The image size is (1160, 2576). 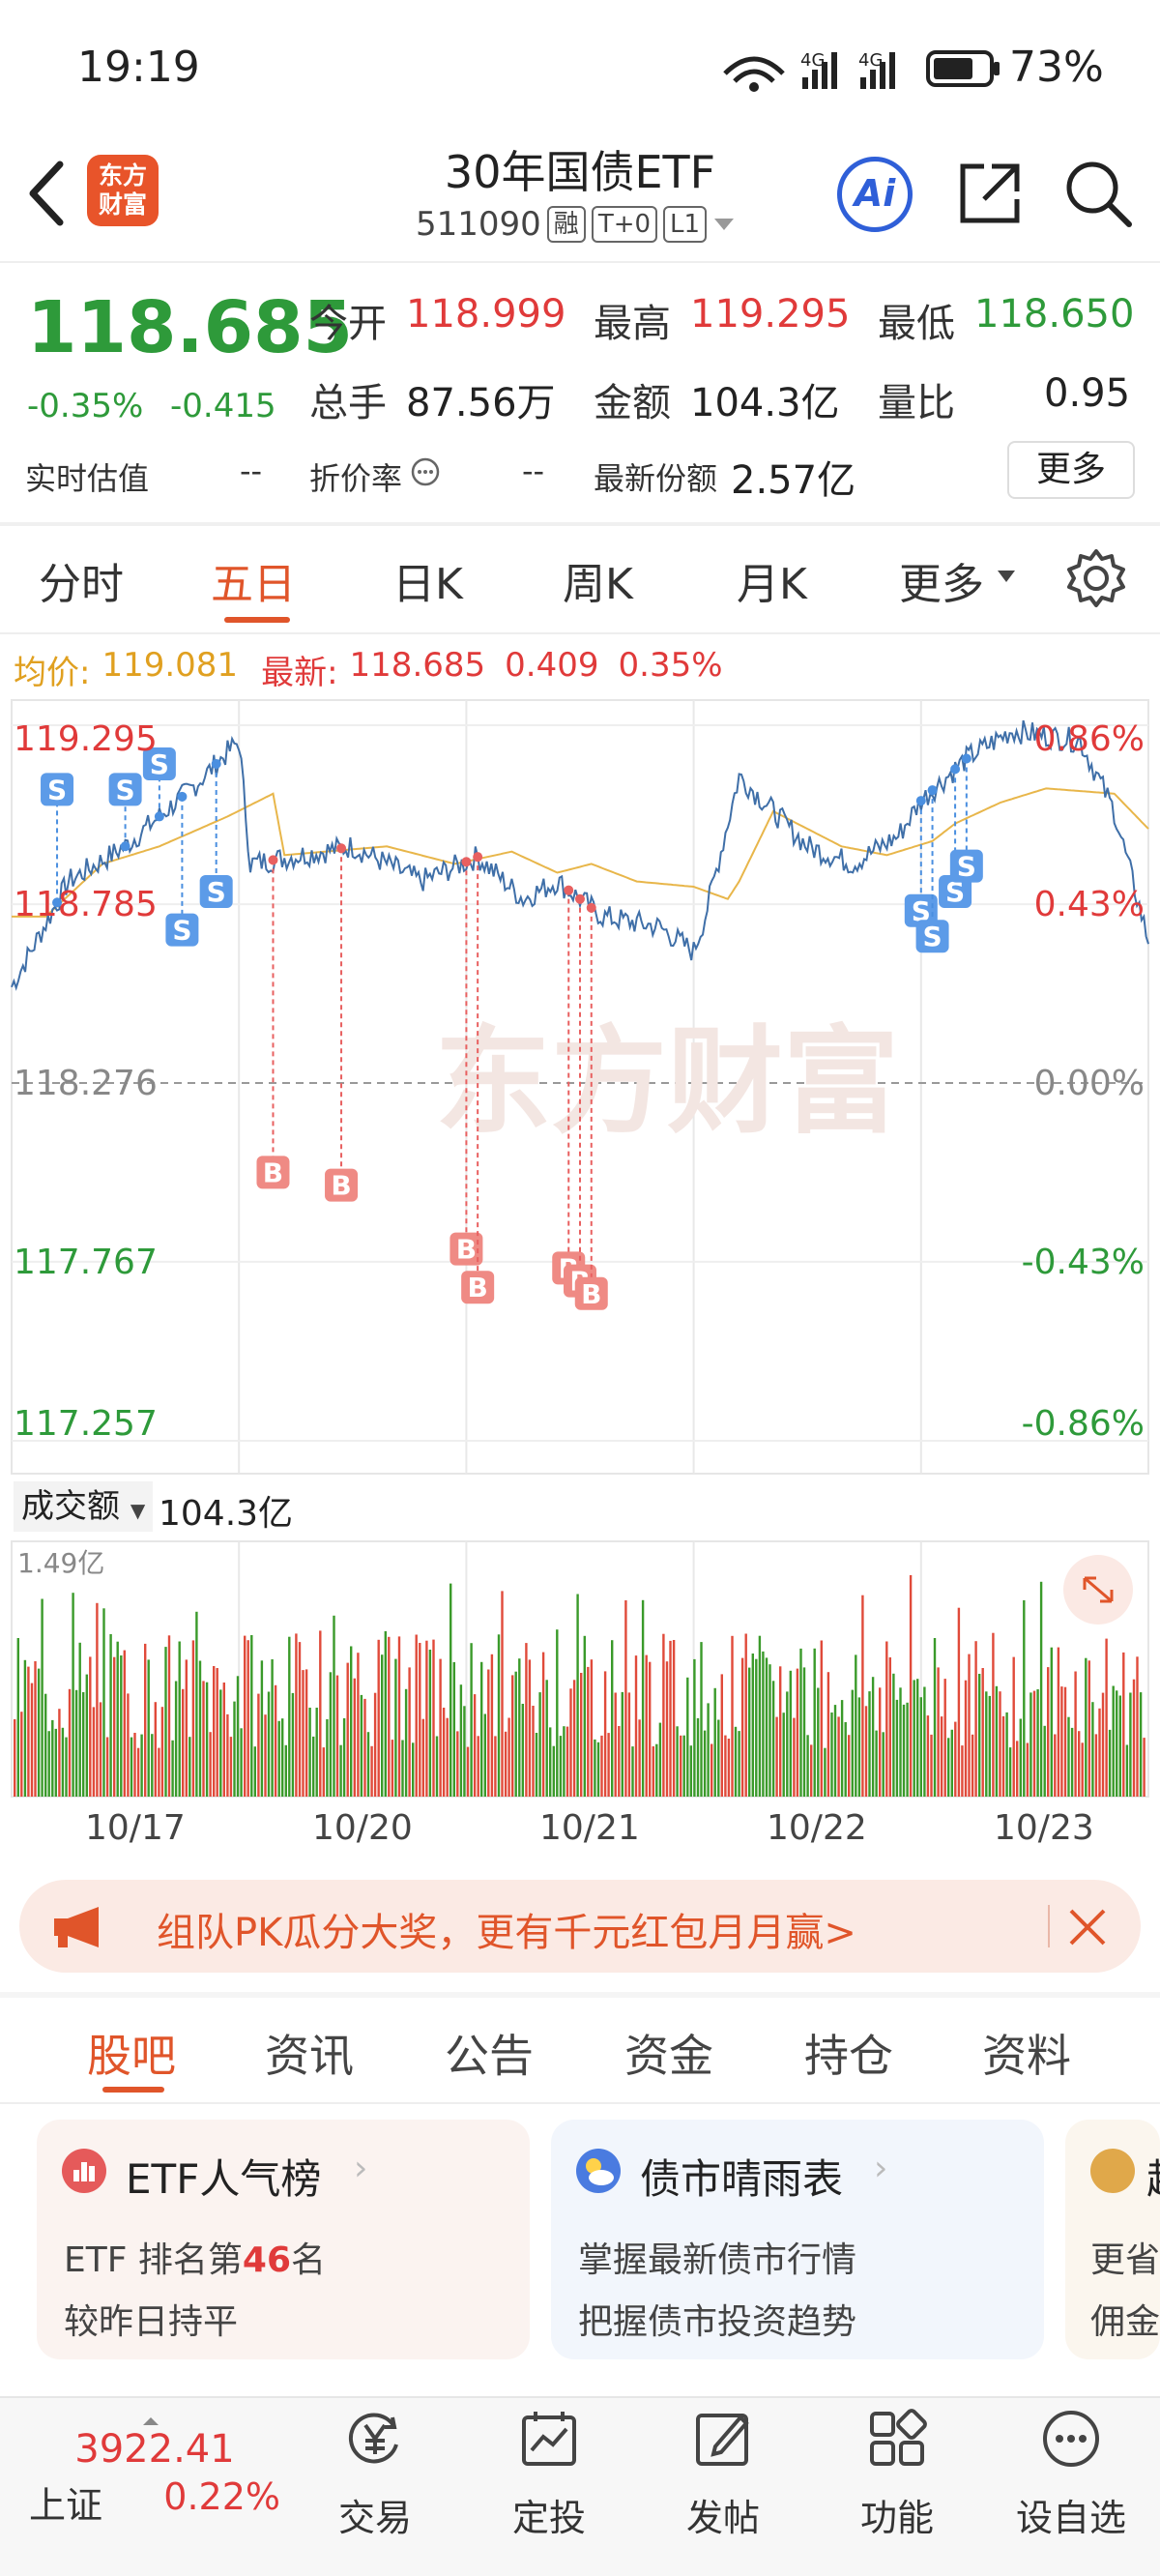 What do you see at coordinates (356, 478) in the screenshot?
I see `premium-label: 折价率` at bounding box center [356, 478].